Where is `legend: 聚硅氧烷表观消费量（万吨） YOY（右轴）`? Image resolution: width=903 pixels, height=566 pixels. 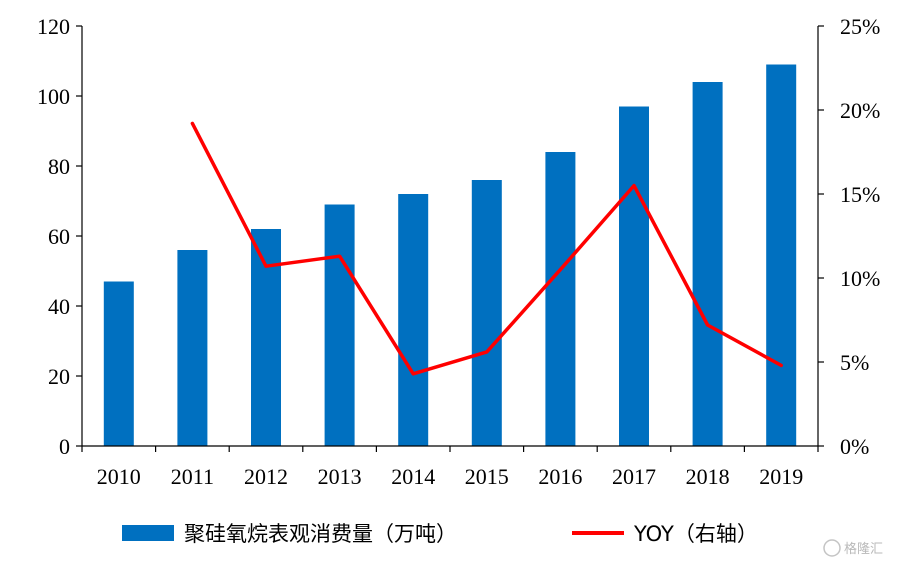 legend: 聚硅氧烷表观消费量（万吨） YOY（右轴） is located at coordinates (440, 534).